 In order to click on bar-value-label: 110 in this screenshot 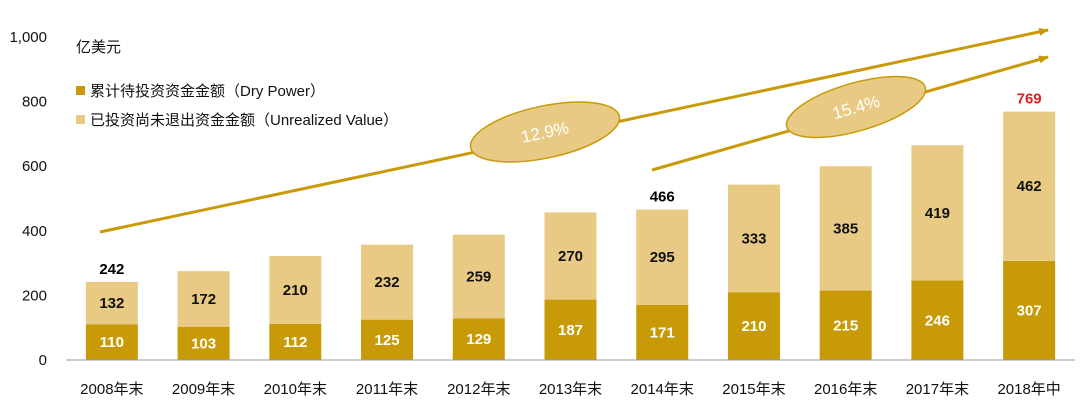, I will do `click(112, 342)`.